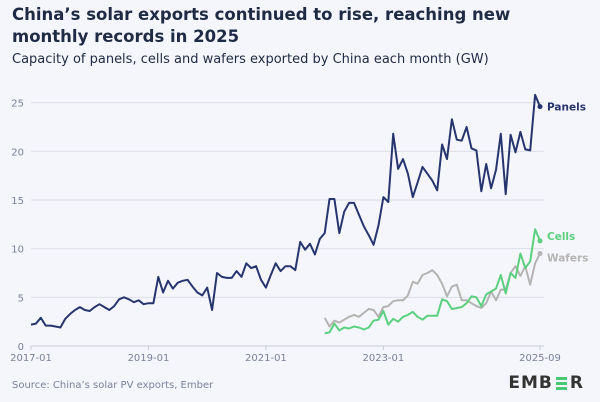  I want to click on cells-end-marker, so click(540, 241).